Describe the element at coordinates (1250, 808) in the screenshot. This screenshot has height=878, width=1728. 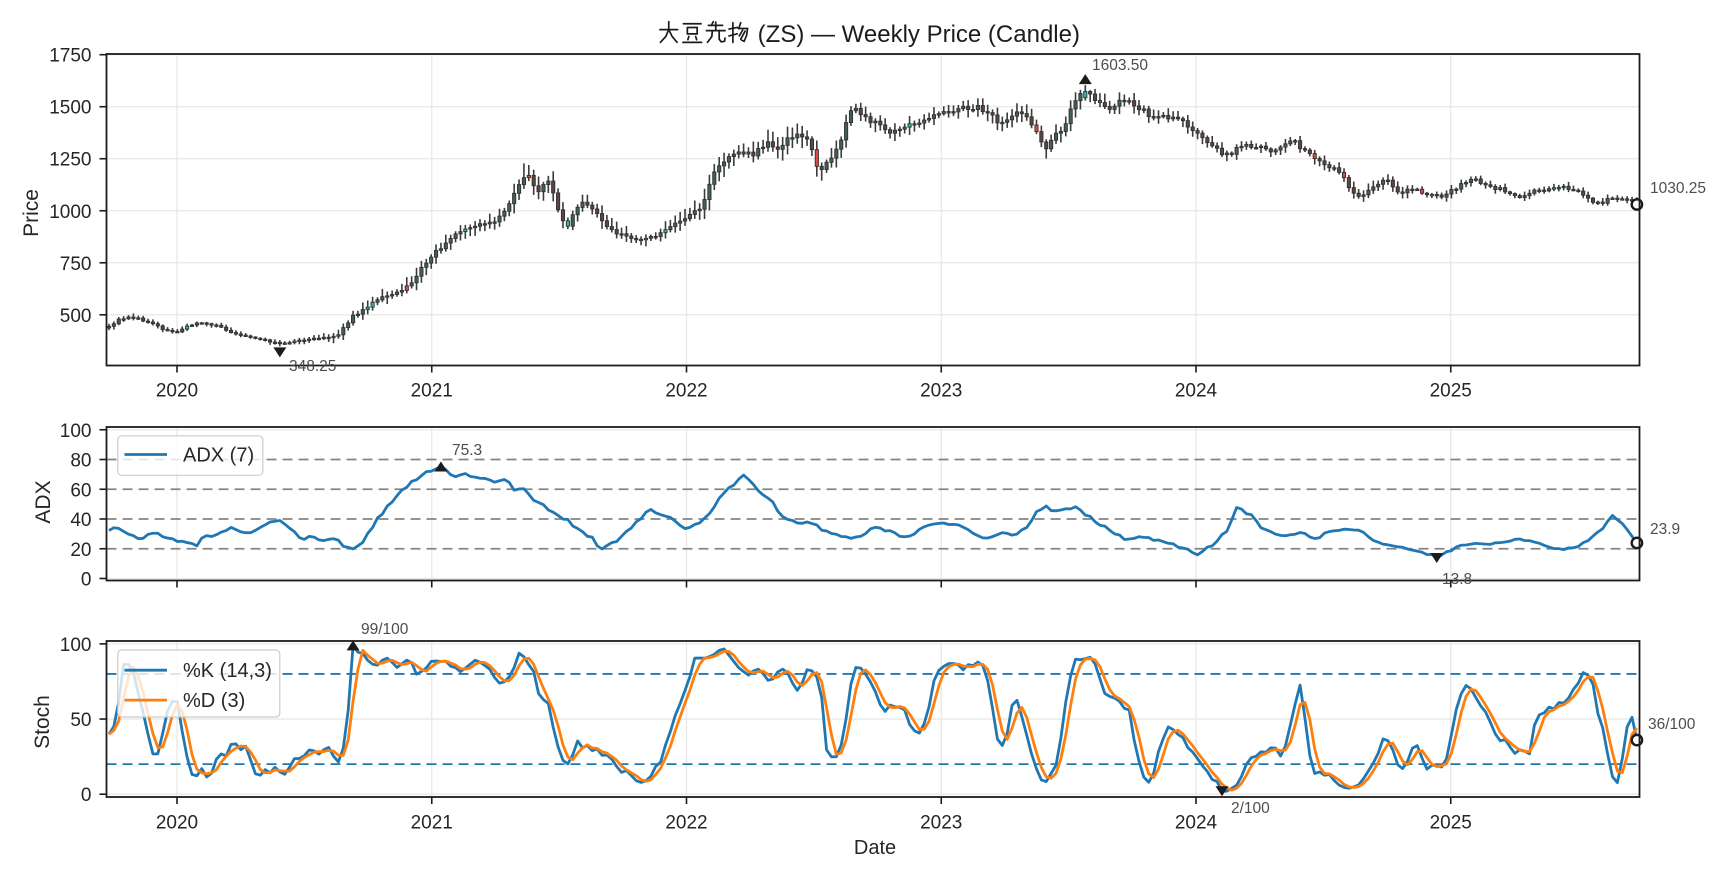
I see `svg-text: 2/100` at that location.